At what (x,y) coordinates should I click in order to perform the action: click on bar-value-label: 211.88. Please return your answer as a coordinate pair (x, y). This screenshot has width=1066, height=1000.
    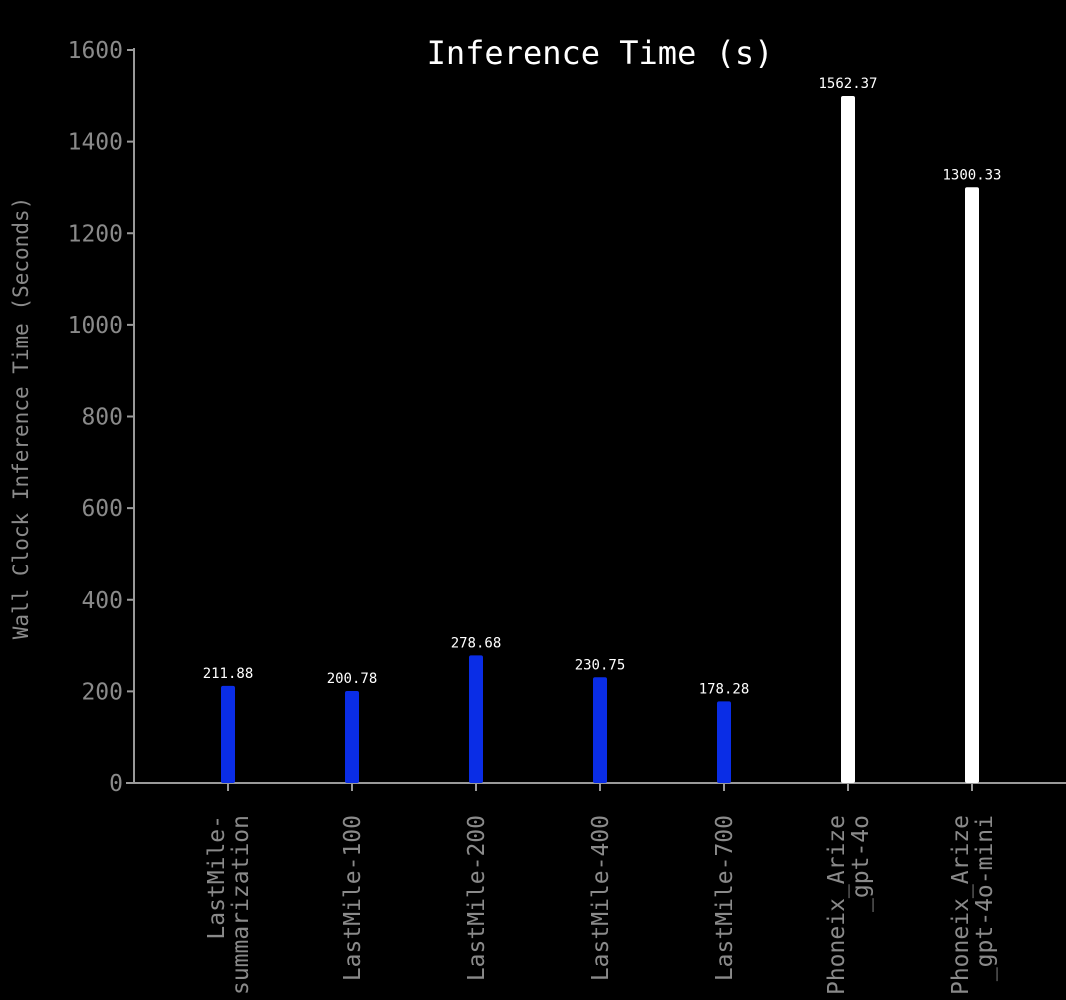
    Looking at the image, I should click on (228, 674).